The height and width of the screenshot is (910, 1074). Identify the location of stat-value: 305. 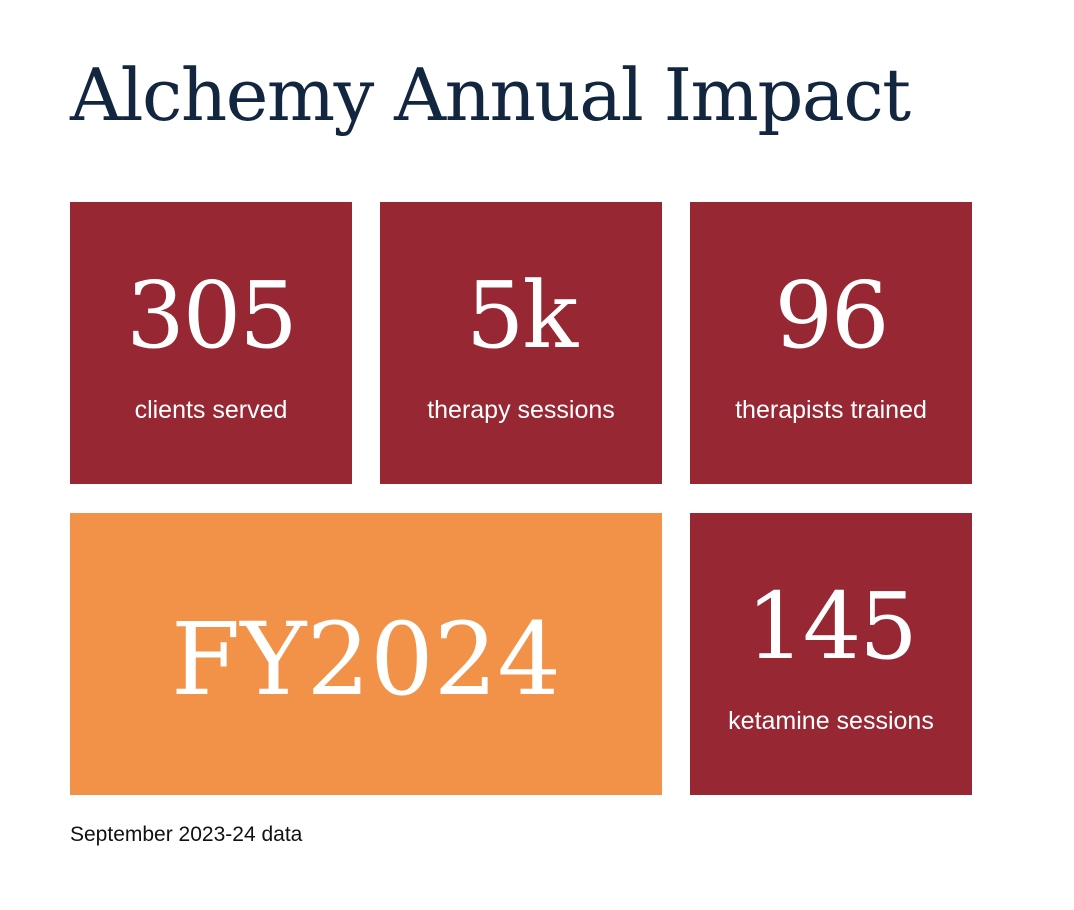
(212, 315).